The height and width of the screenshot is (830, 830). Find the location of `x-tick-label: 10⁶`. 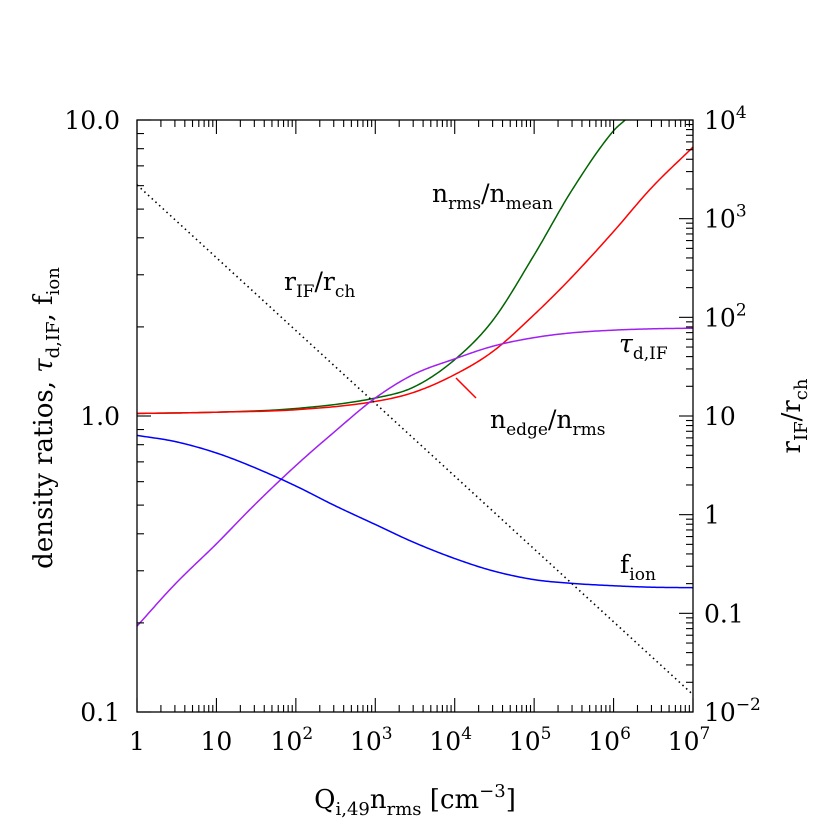

x-tick-label: 10⁶ is located at coordinates (609, 740).